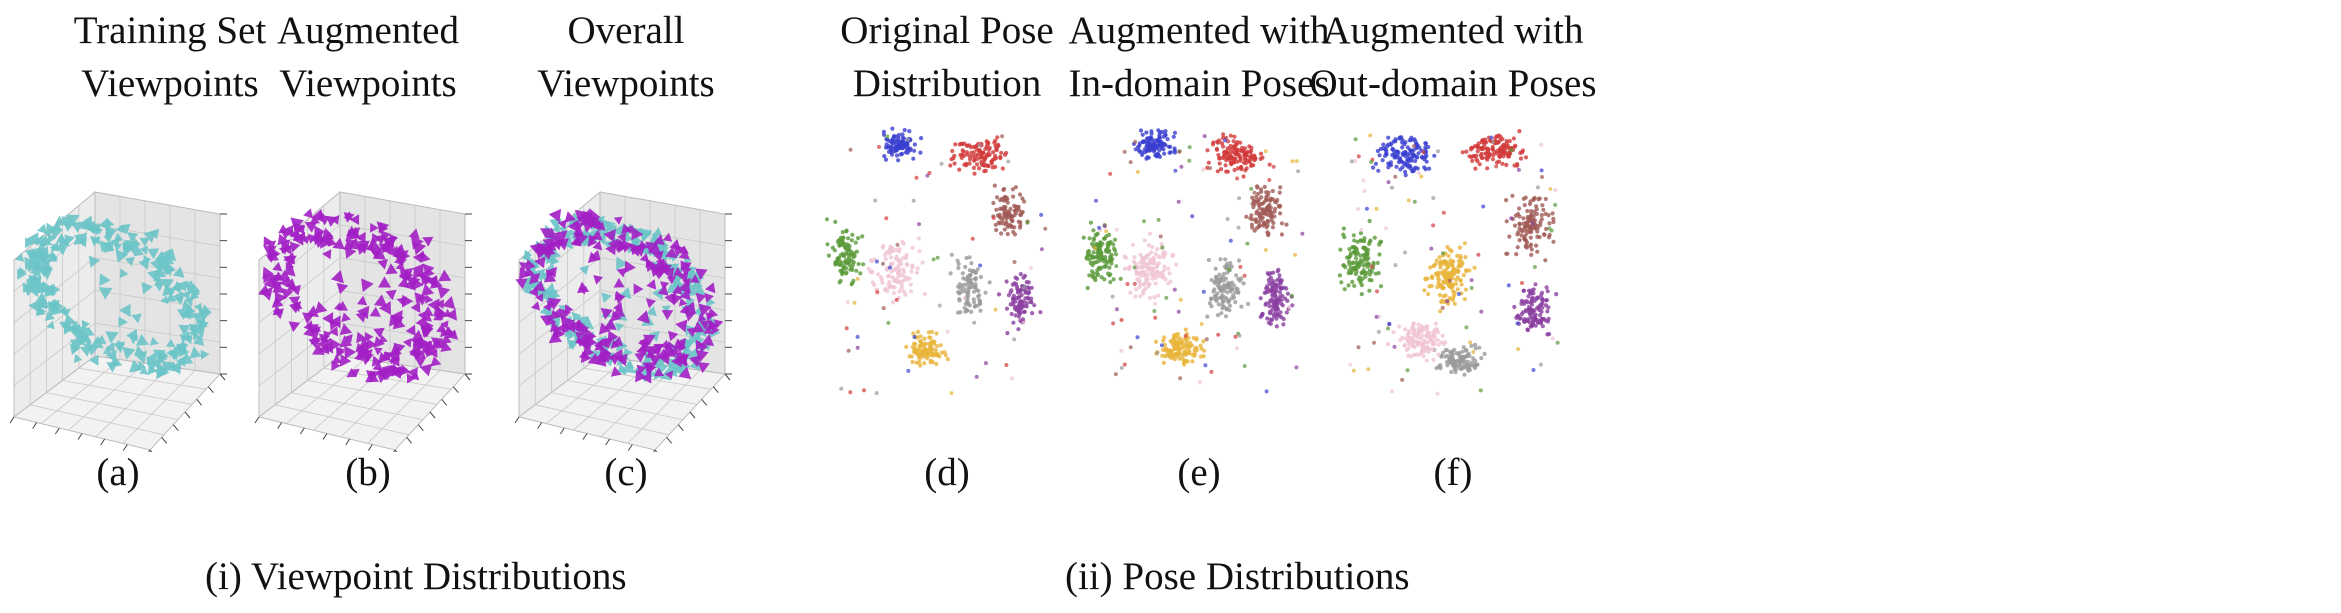  I want to click on panel-d-label: (d), so click(947, 472).